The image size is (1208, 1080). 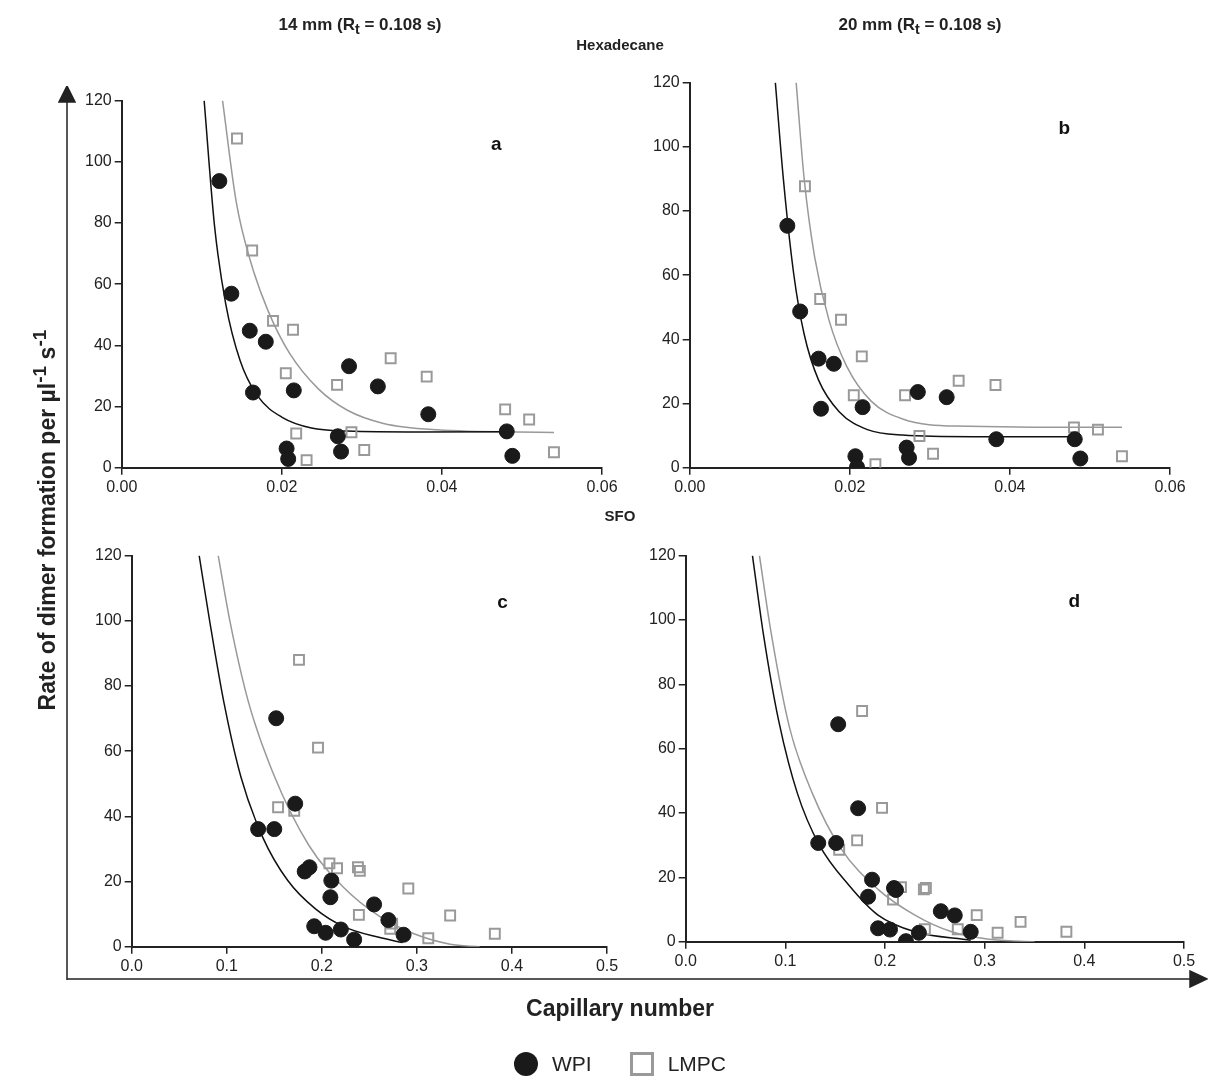 I want to click on chart-title: 20 mm (R$_{t}$ = 0.108 s), so click(x=920, y=26).